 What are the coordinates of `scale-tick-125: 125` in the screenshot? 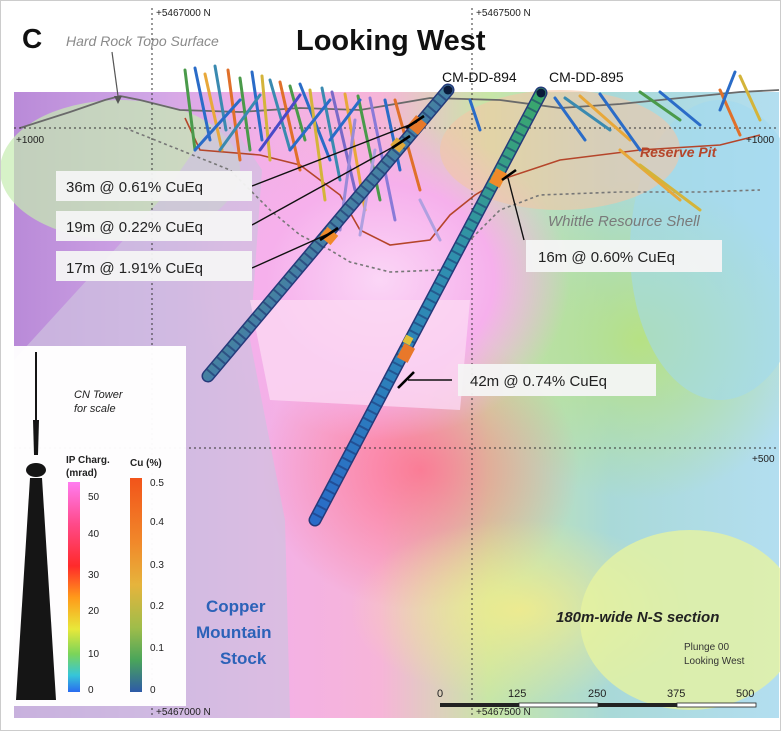 It's located at (517, 694).